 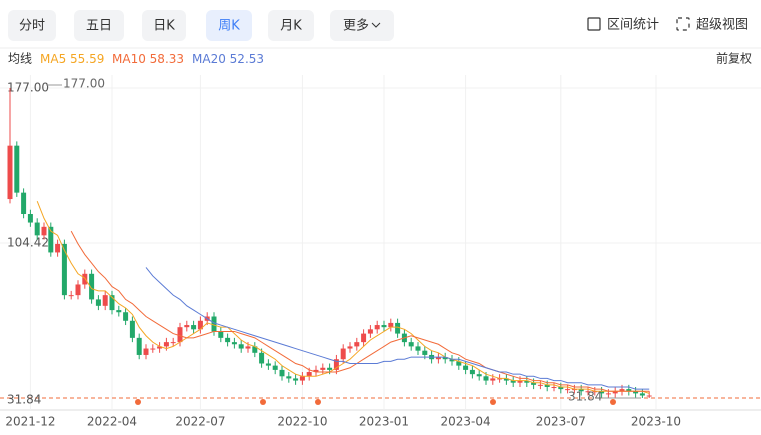 I want to click on x-tick-label: 2023-10, so click(x=656, y=422).